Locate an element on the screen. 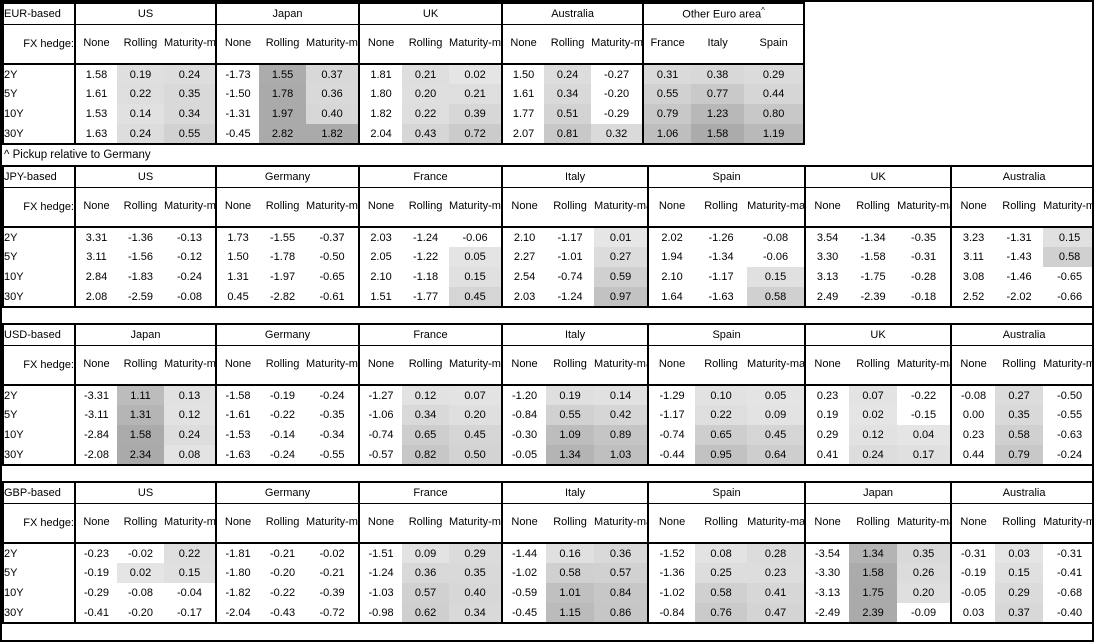  value-cell: -3.54 is located at coordinates (827, 553).